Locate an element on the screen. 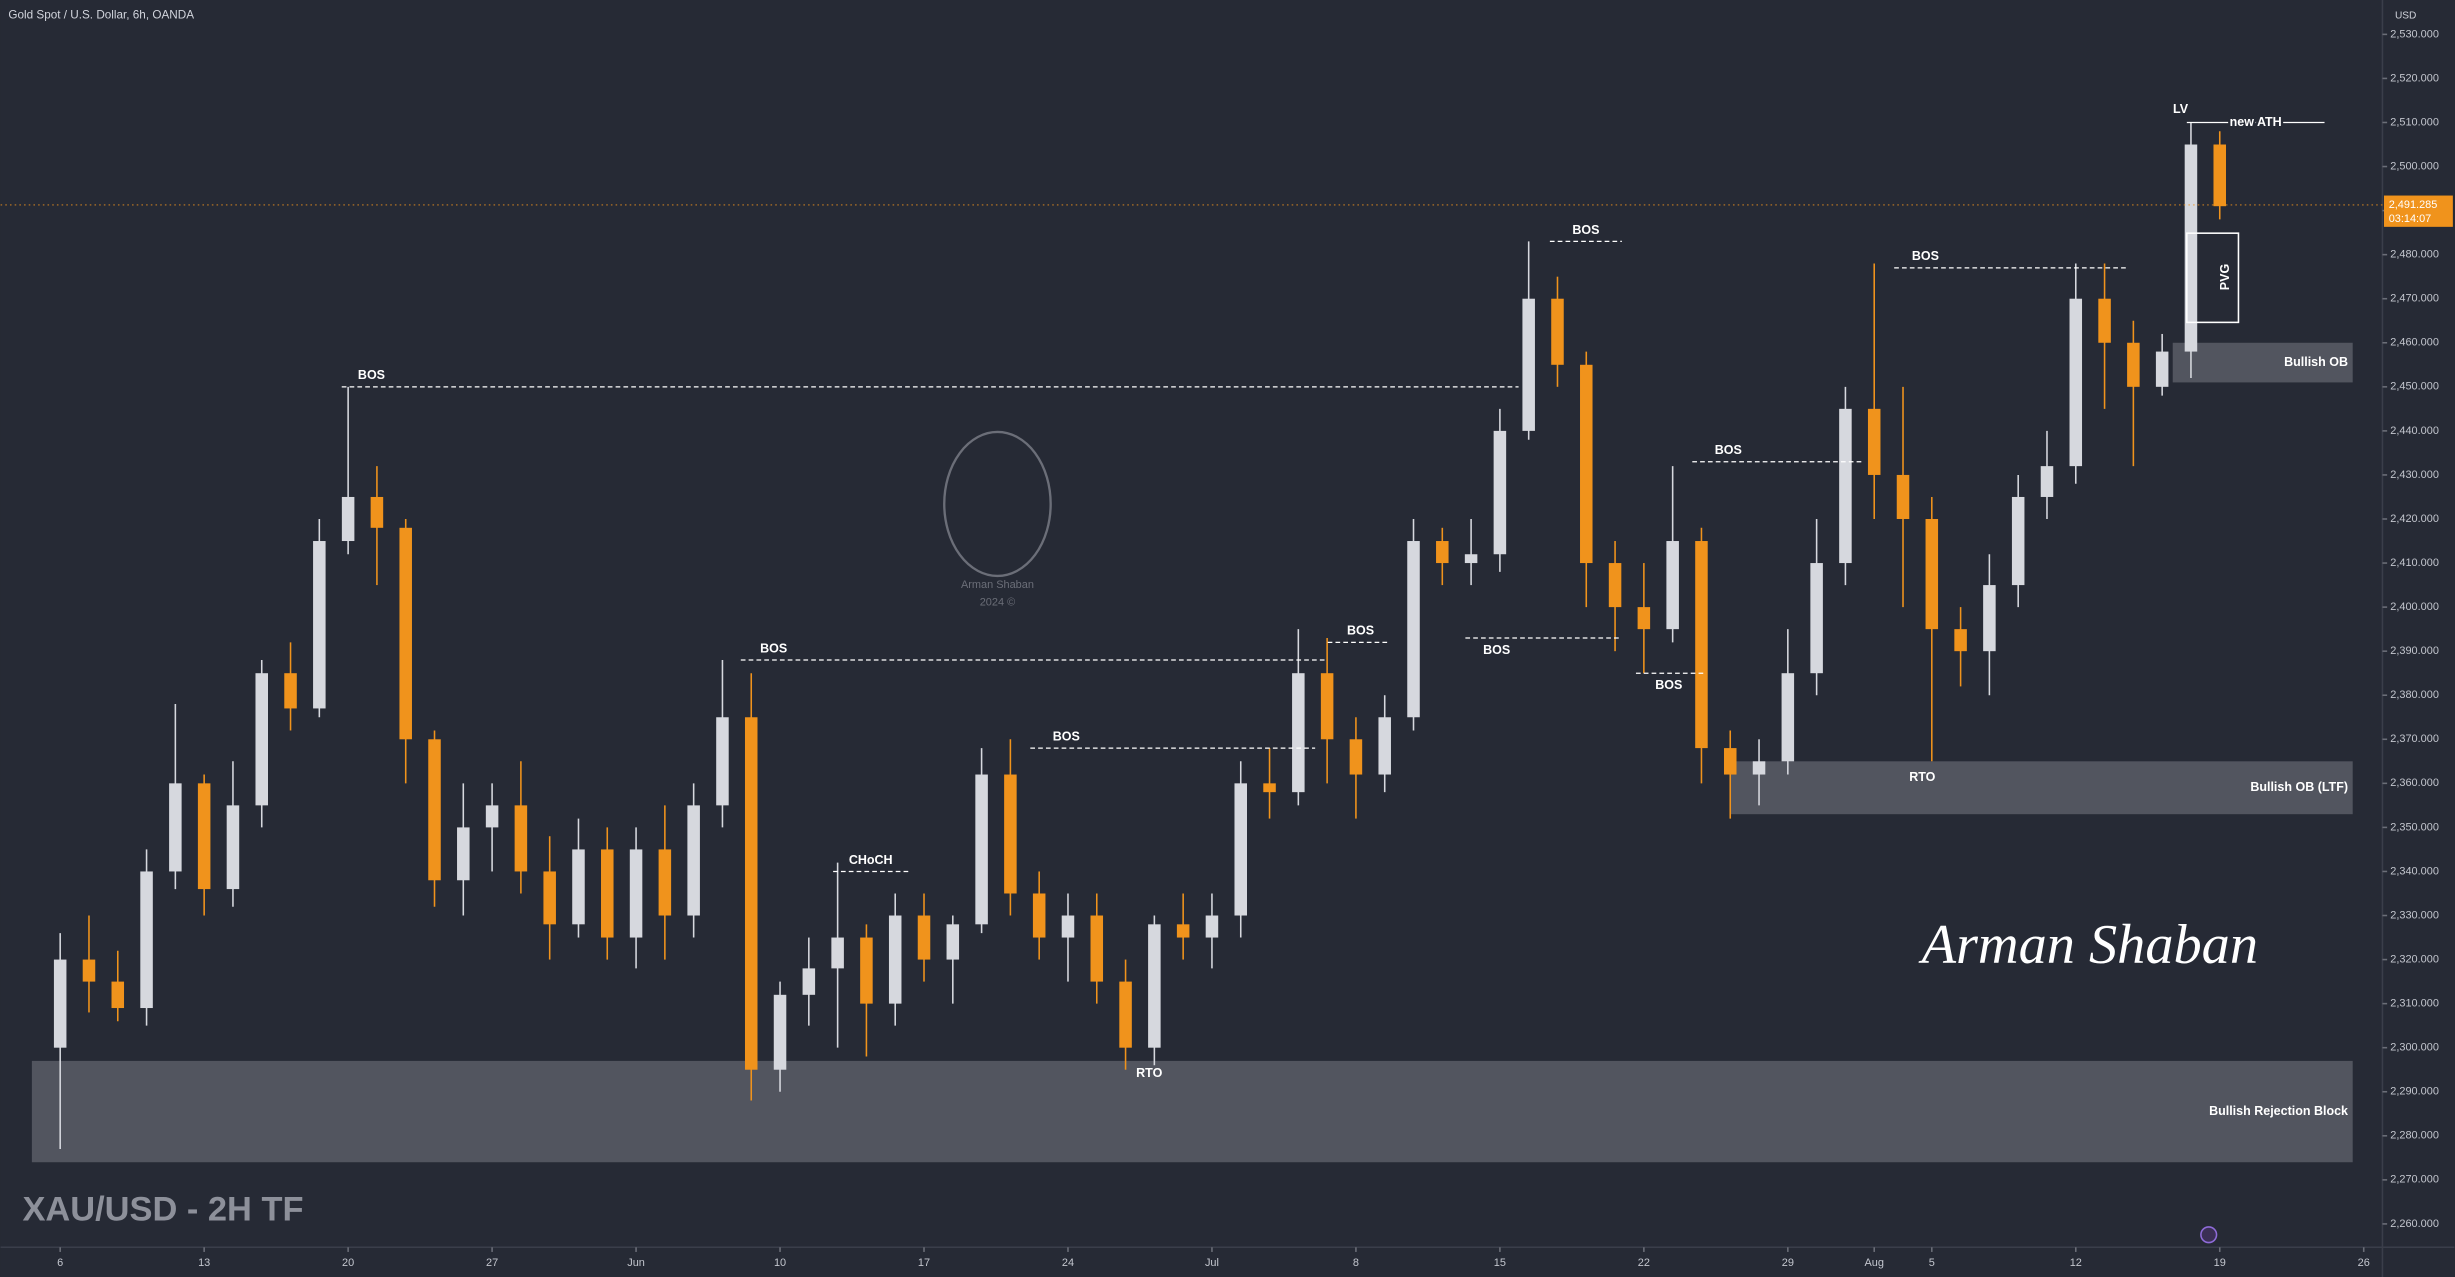 This screenshot has height=1277, width=2455. x-tick-label: 24 is located at coordinates (1068, 1263).